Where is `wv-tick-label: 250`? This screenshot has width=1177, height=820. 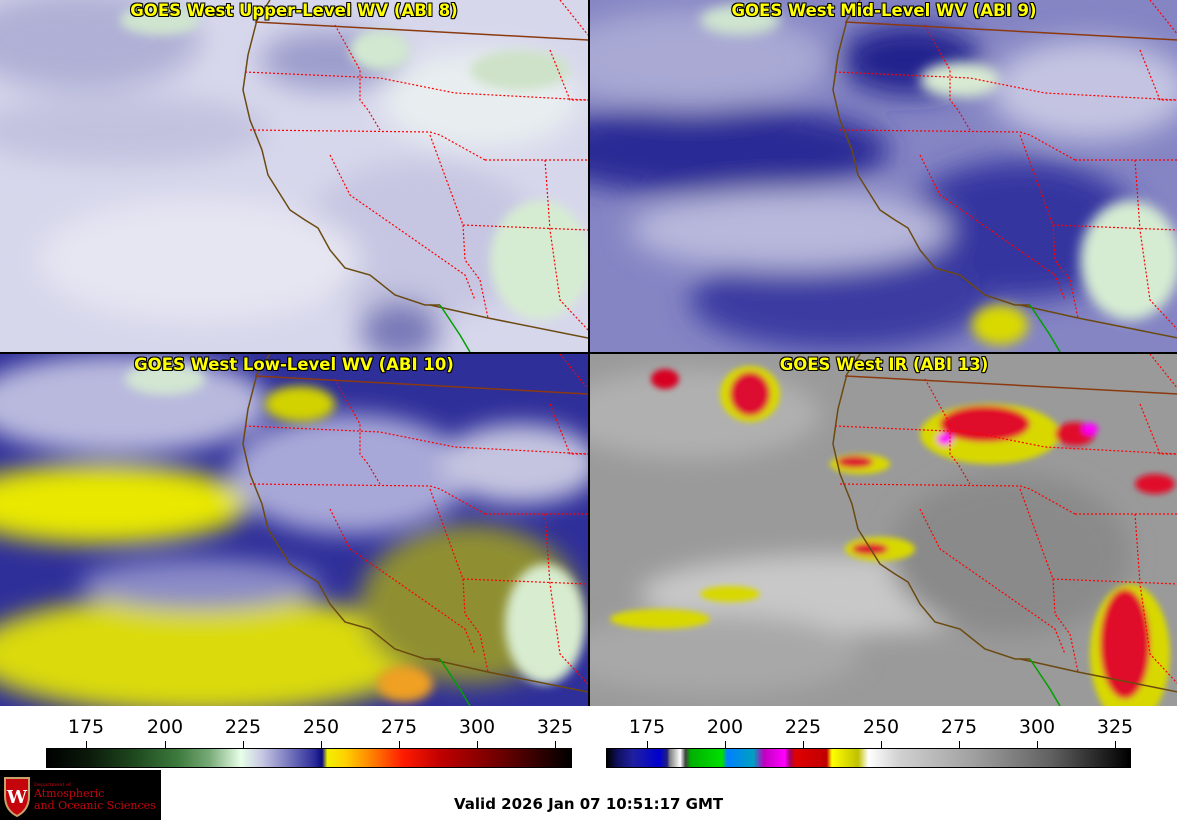 wv-tick-label: 250 is located at coordinates (321, 727).